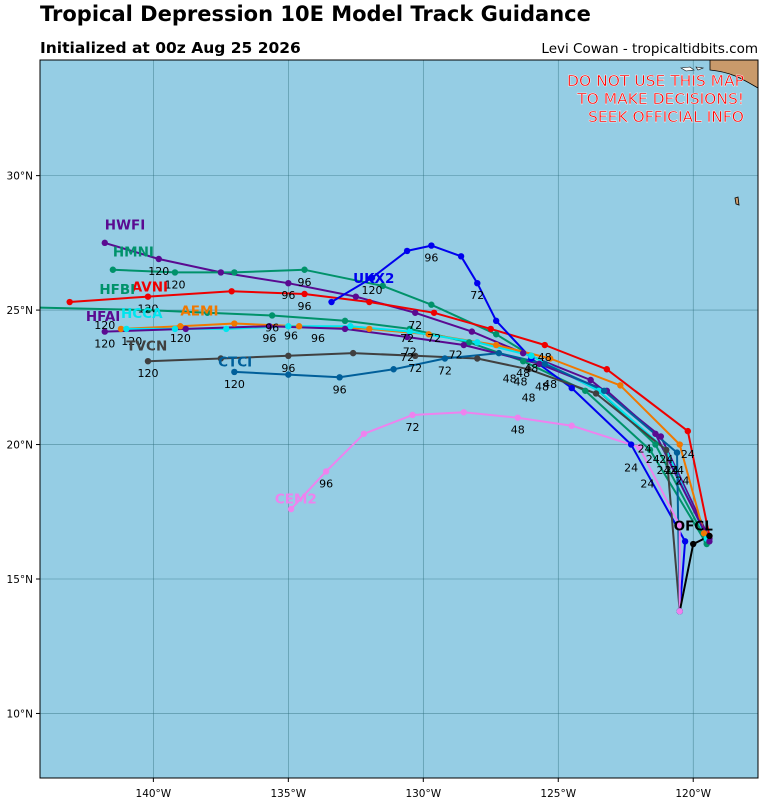 The width and height of the screenshot is (768, 801). What do you see at coordinates (649, 49) in the screenshot?
I see `map-credit: Levi Cowan - tropicaltidbits.com` at bounding box center [649, 49].